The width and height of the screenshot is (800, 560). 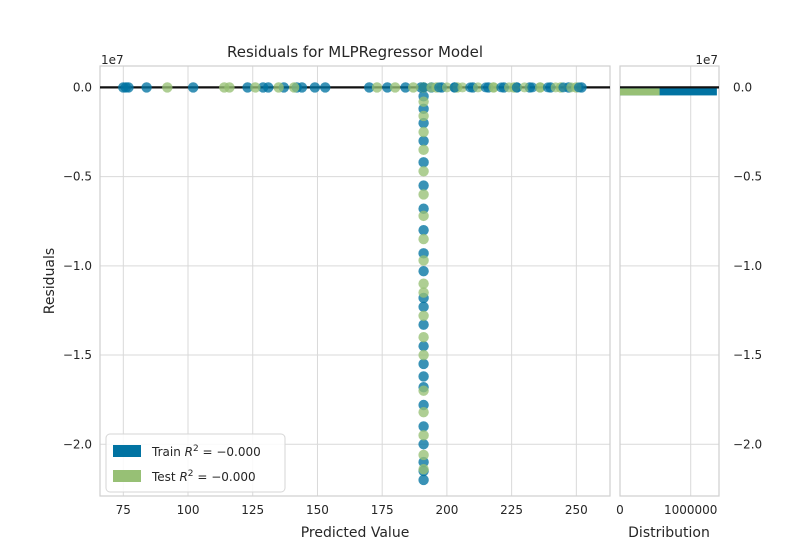 I want to click on legend-box, so click(x=195, y=463).